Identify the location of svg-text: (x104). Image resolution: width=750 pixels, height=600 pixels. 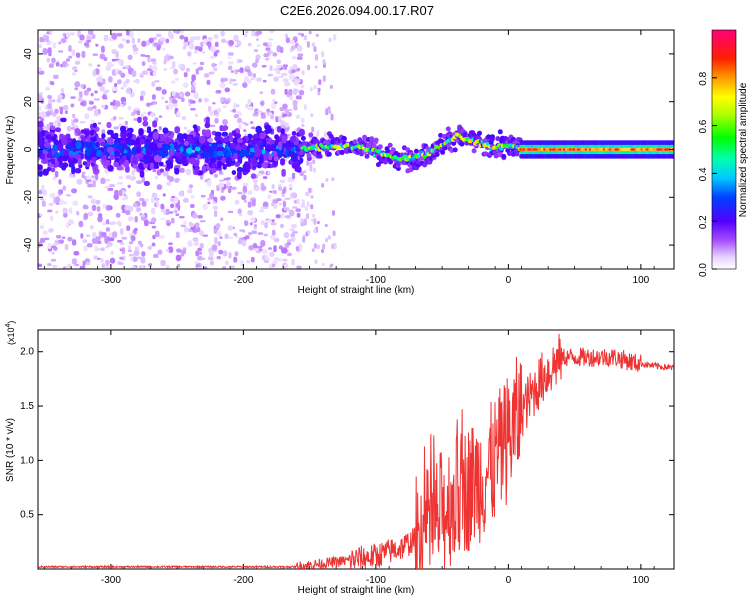
(10, 333).